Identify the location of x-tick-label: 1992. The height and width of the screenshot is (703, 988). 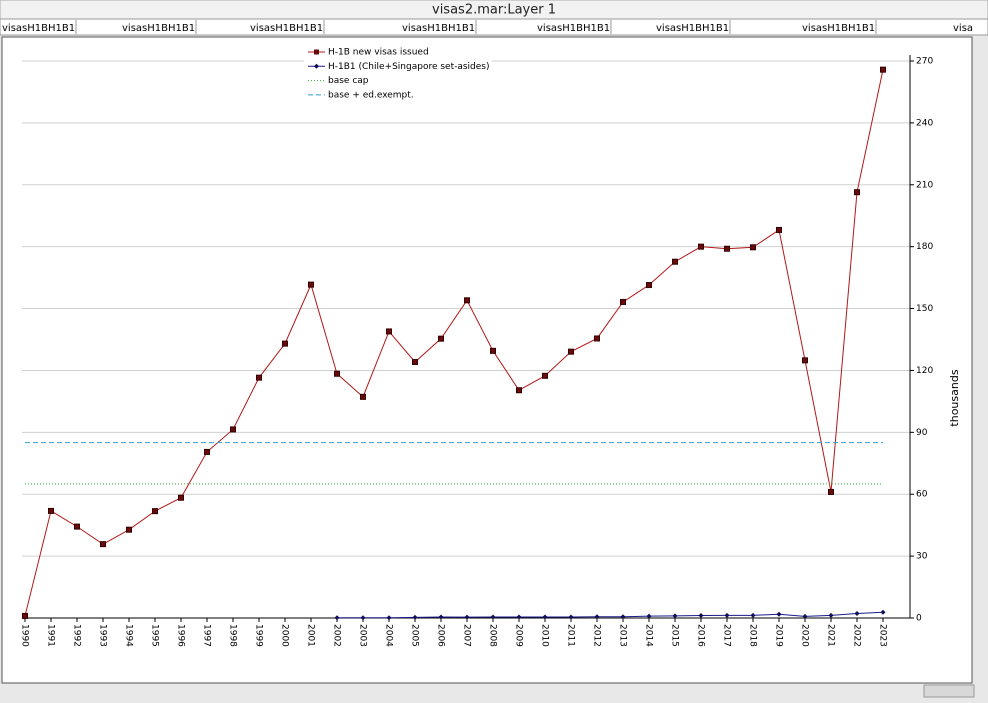
(77, 635).